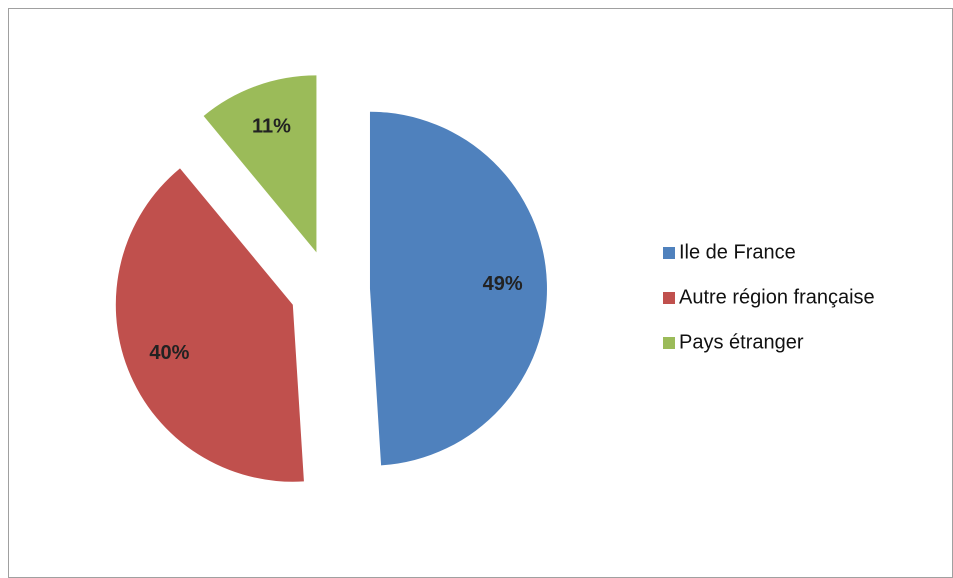  What do you see at coordinates (777, 297) in the screenshot?
I see `legend-label: Autre région française` at bounding box center [777, 297].